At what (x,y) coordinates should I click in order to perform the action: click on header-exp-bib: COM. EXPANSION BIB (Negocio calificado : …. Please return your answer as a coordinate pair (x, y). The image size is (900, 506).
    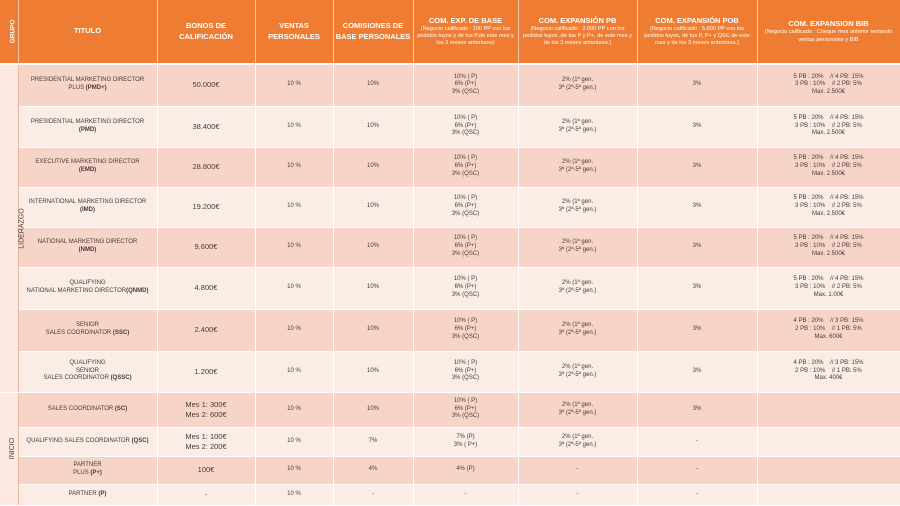
    Looking at the image, I should click on (828, 32).